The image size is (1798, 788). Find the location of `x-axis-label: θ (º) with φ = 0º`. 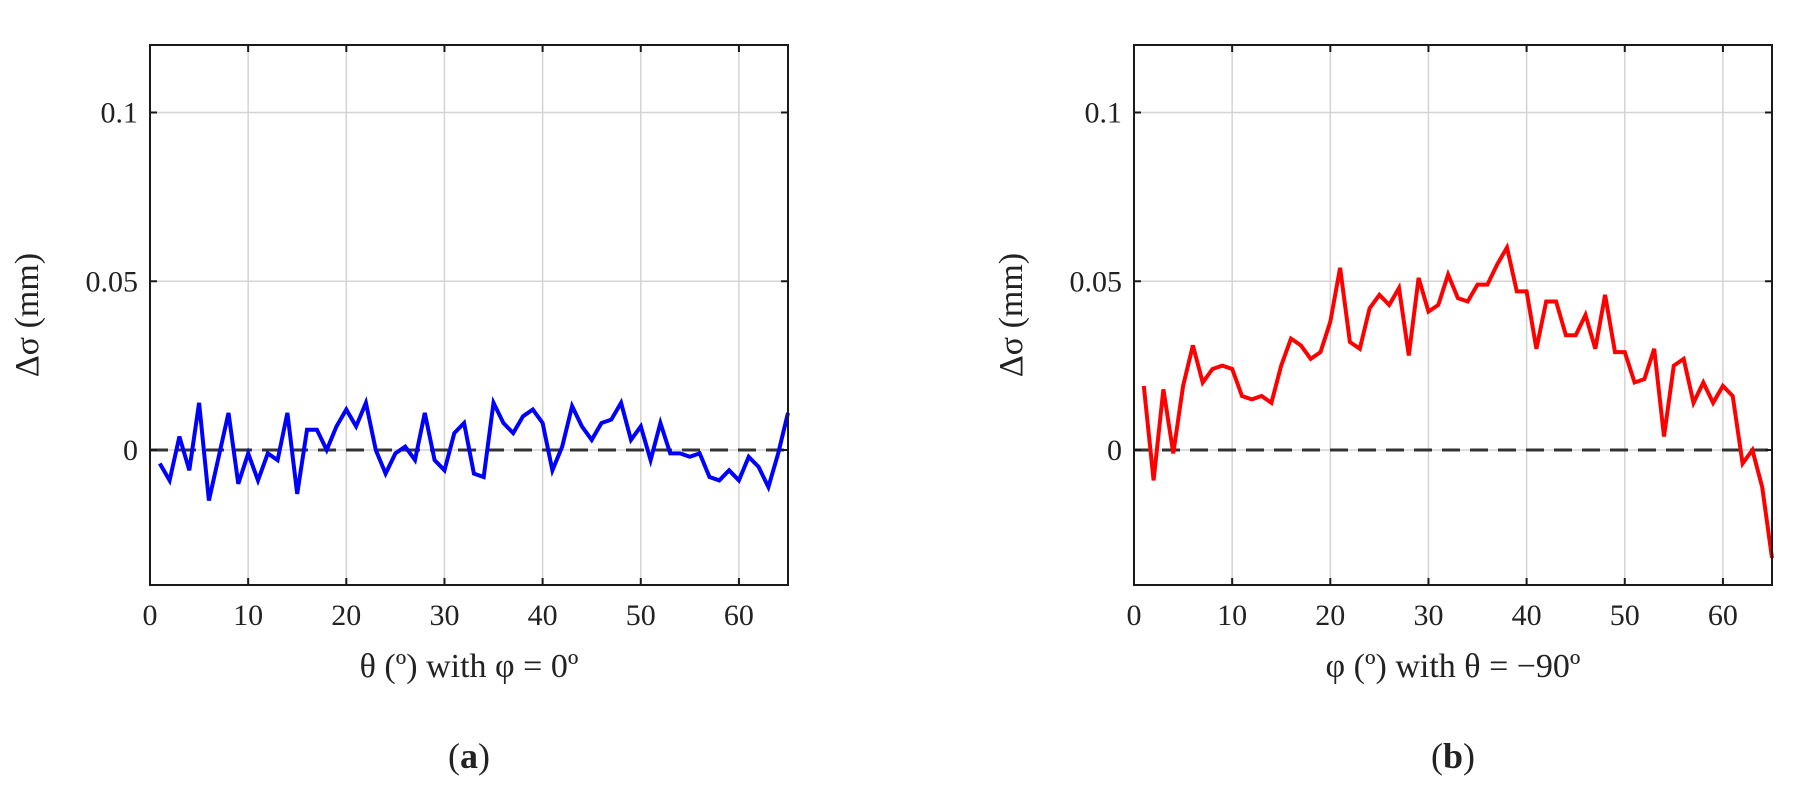

x-axis-label: θ (º) with φ = 0º is located at coordinates (469, 666).